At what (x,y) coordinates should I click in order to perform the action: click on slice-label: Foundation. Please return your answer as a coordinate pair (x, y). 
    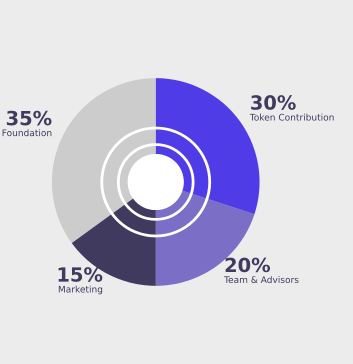
    Looking at the image, I should click on (27, 132).